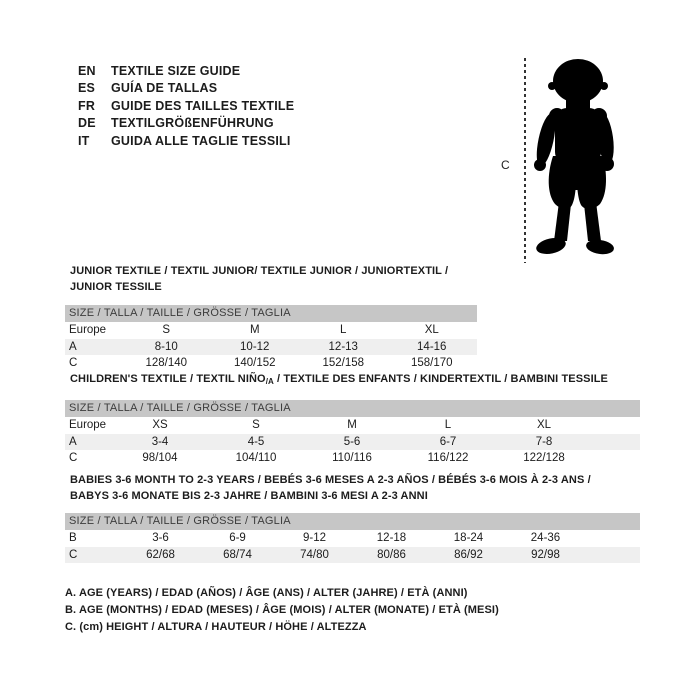  I want to click on language-item: DE TEXTILGRÖßENFÜHRUNG, so click(186, 124).